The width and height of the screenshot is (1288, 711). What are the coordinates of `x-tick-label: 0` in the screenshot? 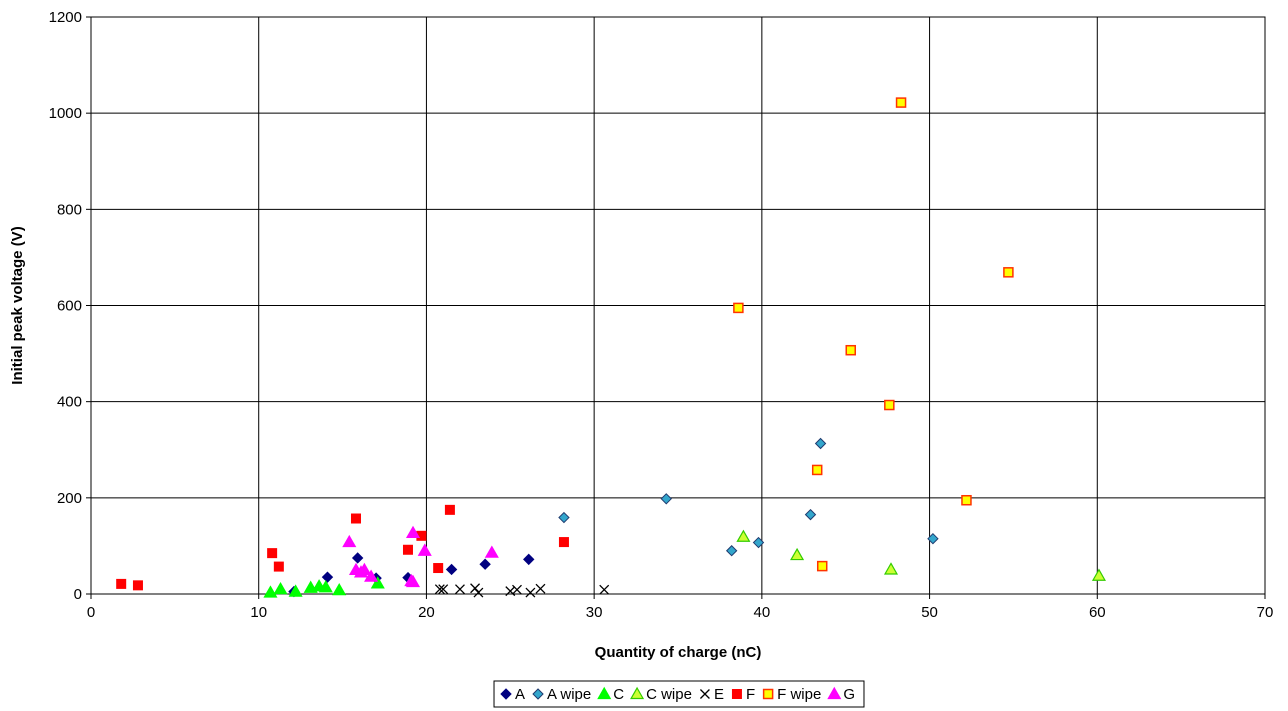 It's located at (91, 612).